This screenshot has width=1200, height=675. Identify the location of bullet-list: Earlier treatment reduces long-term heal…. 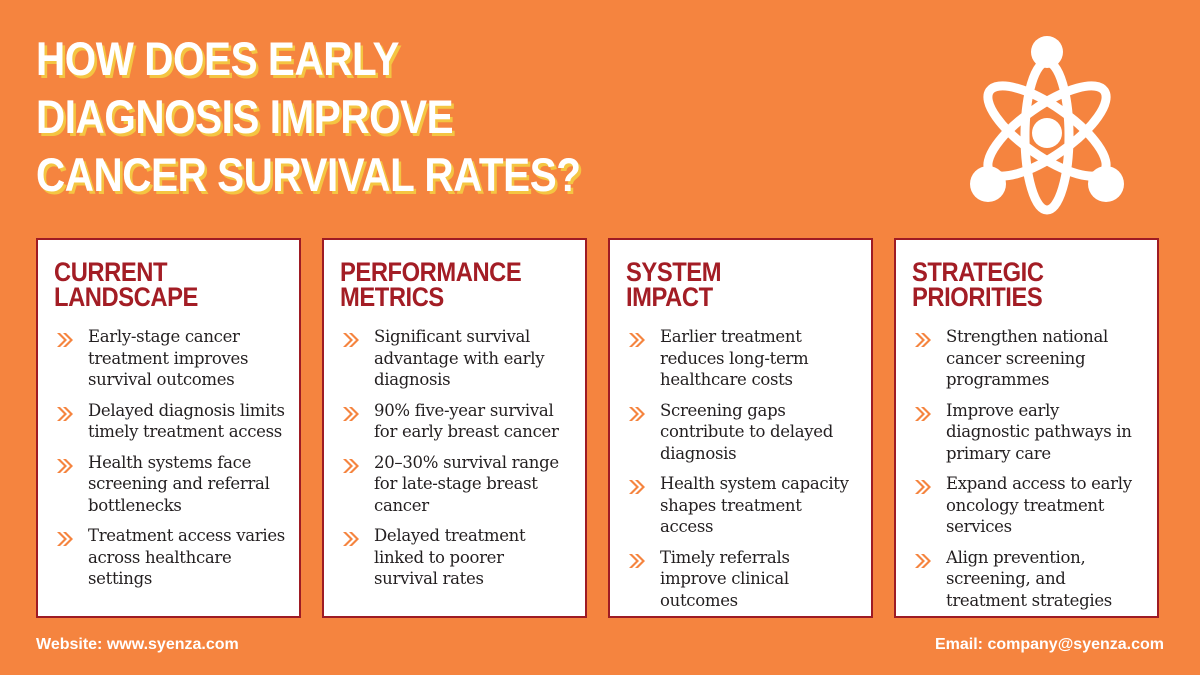
(741, 468).